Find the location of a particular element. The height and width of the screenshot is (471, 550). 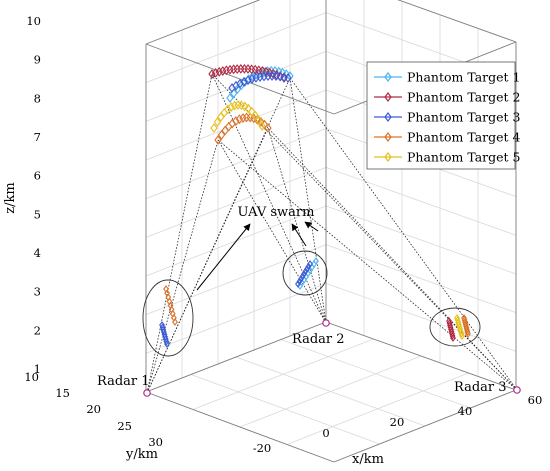

x-tick-label: 0 is located at coordinates (325, 433).